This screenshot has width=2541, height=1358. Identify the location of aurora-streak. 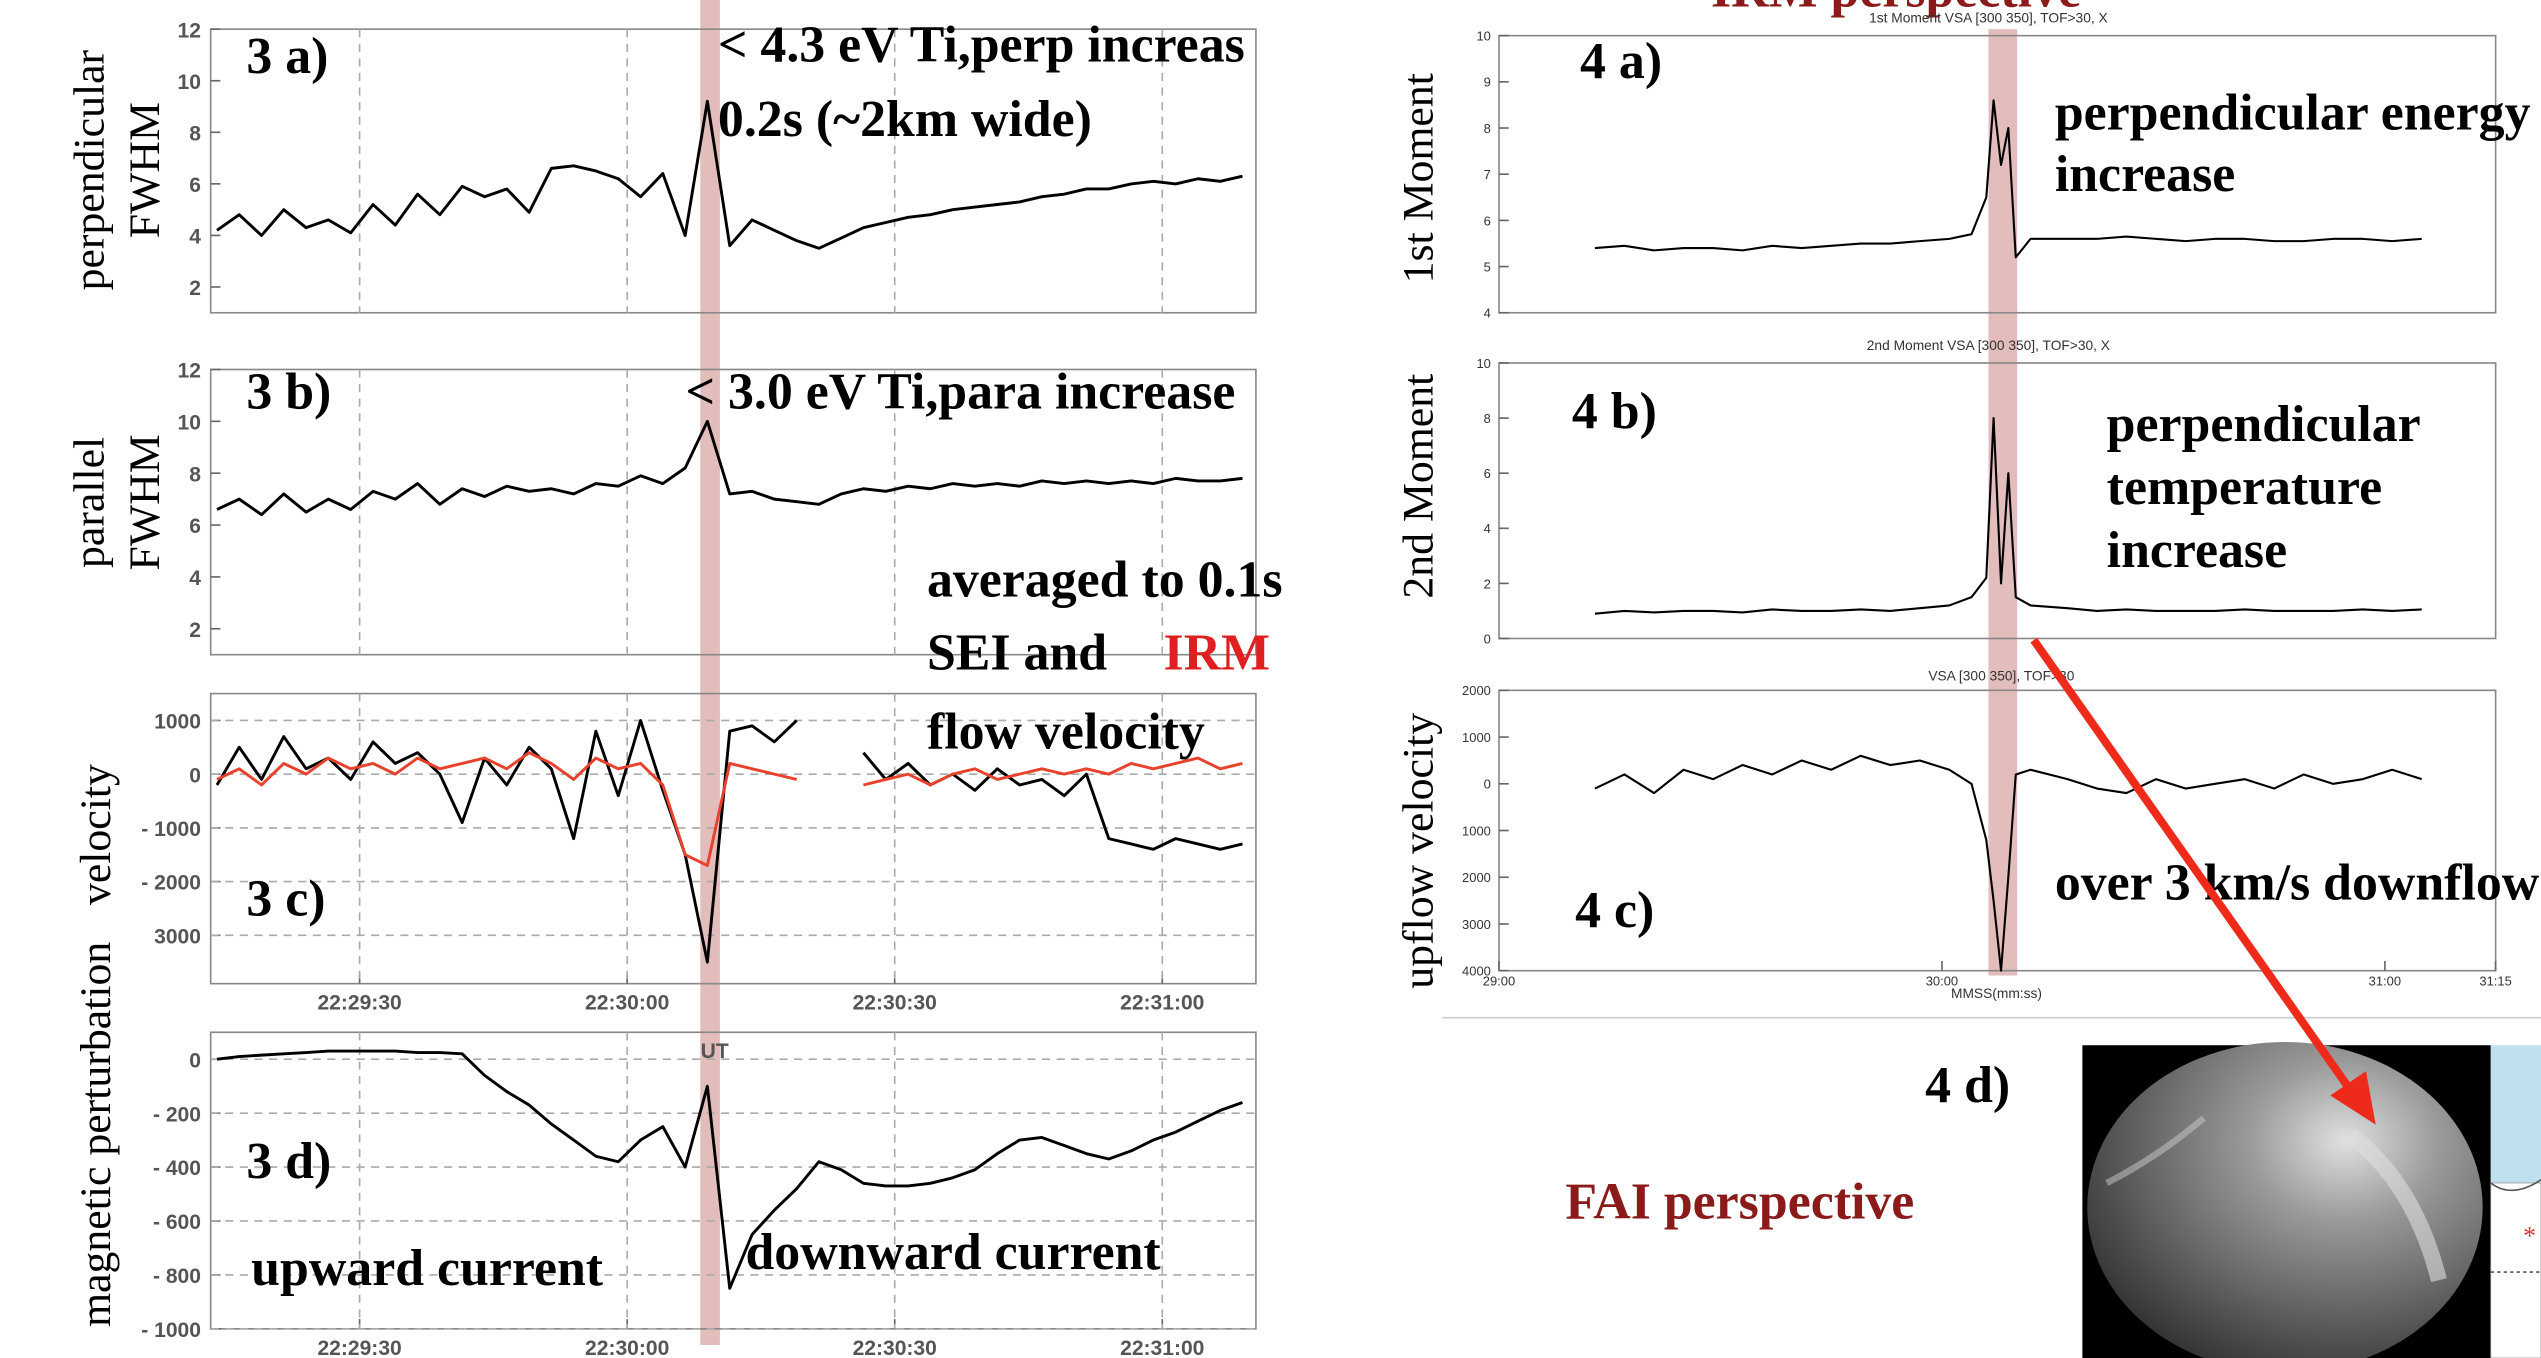
(2155, 1150).